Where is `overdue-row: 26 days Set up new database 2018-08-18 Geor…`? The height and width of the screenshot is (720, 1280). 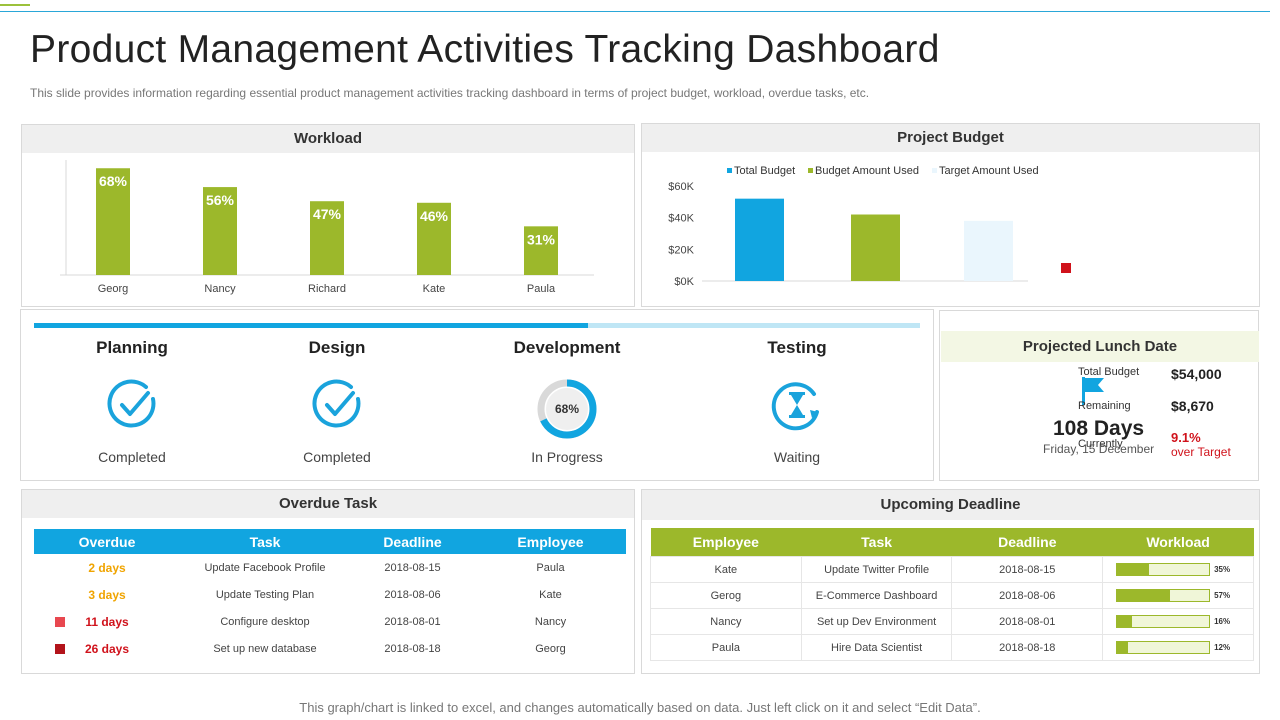 overdue-row: 26 days Set up new database 2018-08-18 Geor… is located at coordinates (330, 648).